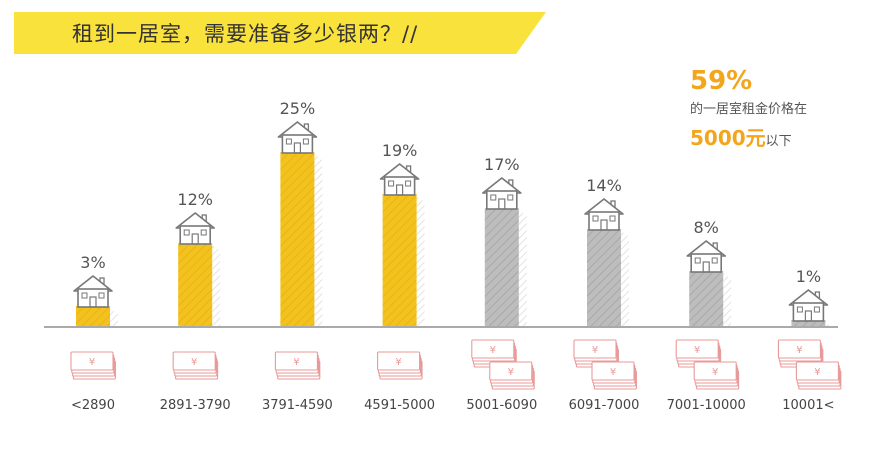 This screenshot has width=881, height=462. I want to click on bar-value-label: 25%, so click(298, 108).